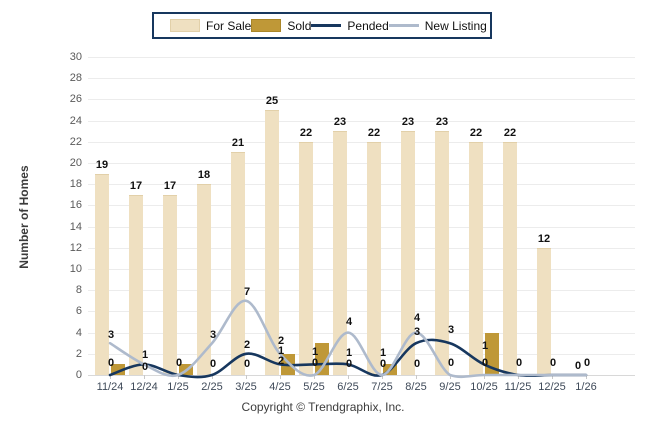 The height and width of the screenshot is (434, 646). Describe the element at coordinates (78, 332) in the screenshot. I see `y-tick-label: 4` at that location.